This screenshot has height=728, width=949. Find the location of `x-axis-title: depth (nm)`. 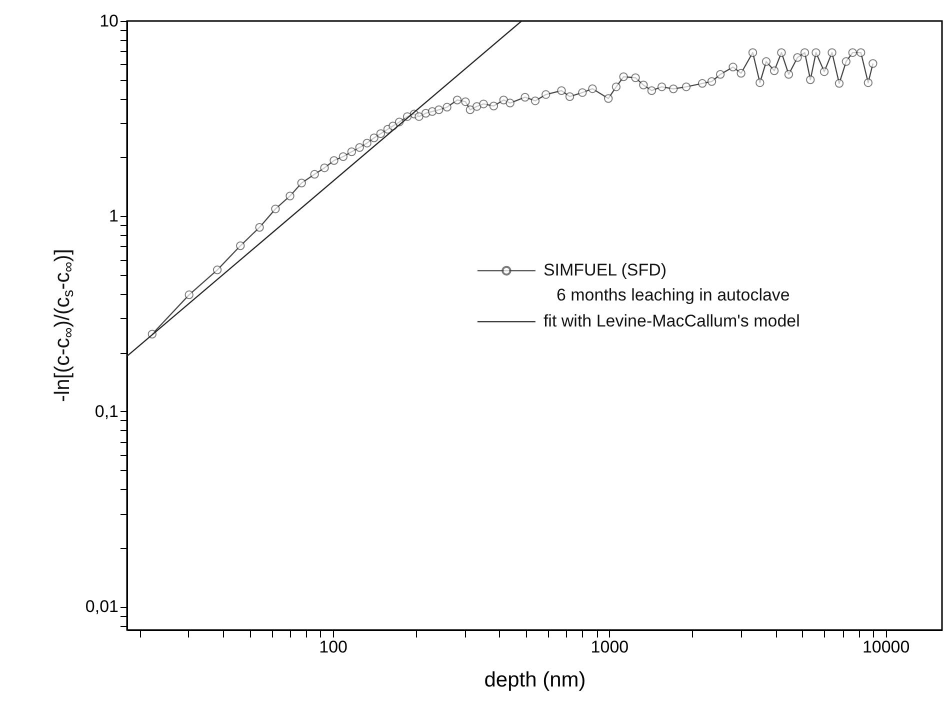

x-axis-title: depth (nm) is located at coordinates (535, 680).